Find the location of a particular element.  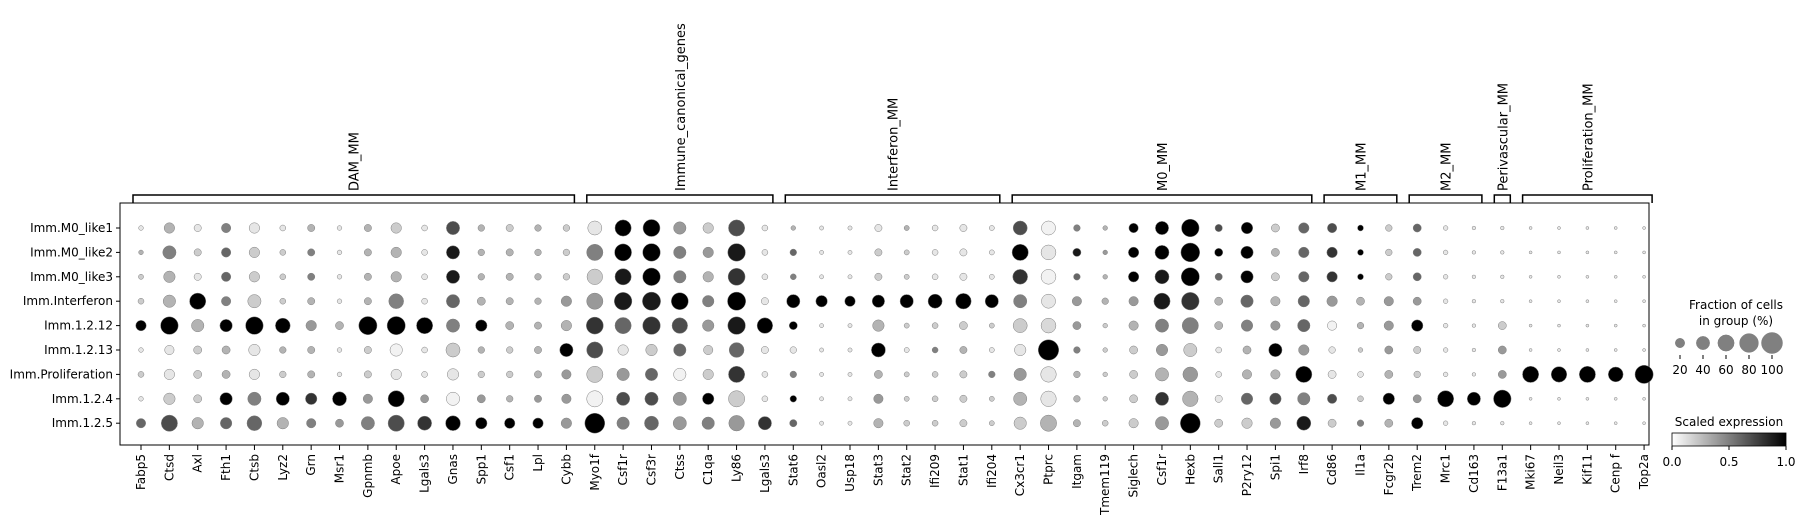

gene-label: Lgals3 is located at coordinates (425, 473).